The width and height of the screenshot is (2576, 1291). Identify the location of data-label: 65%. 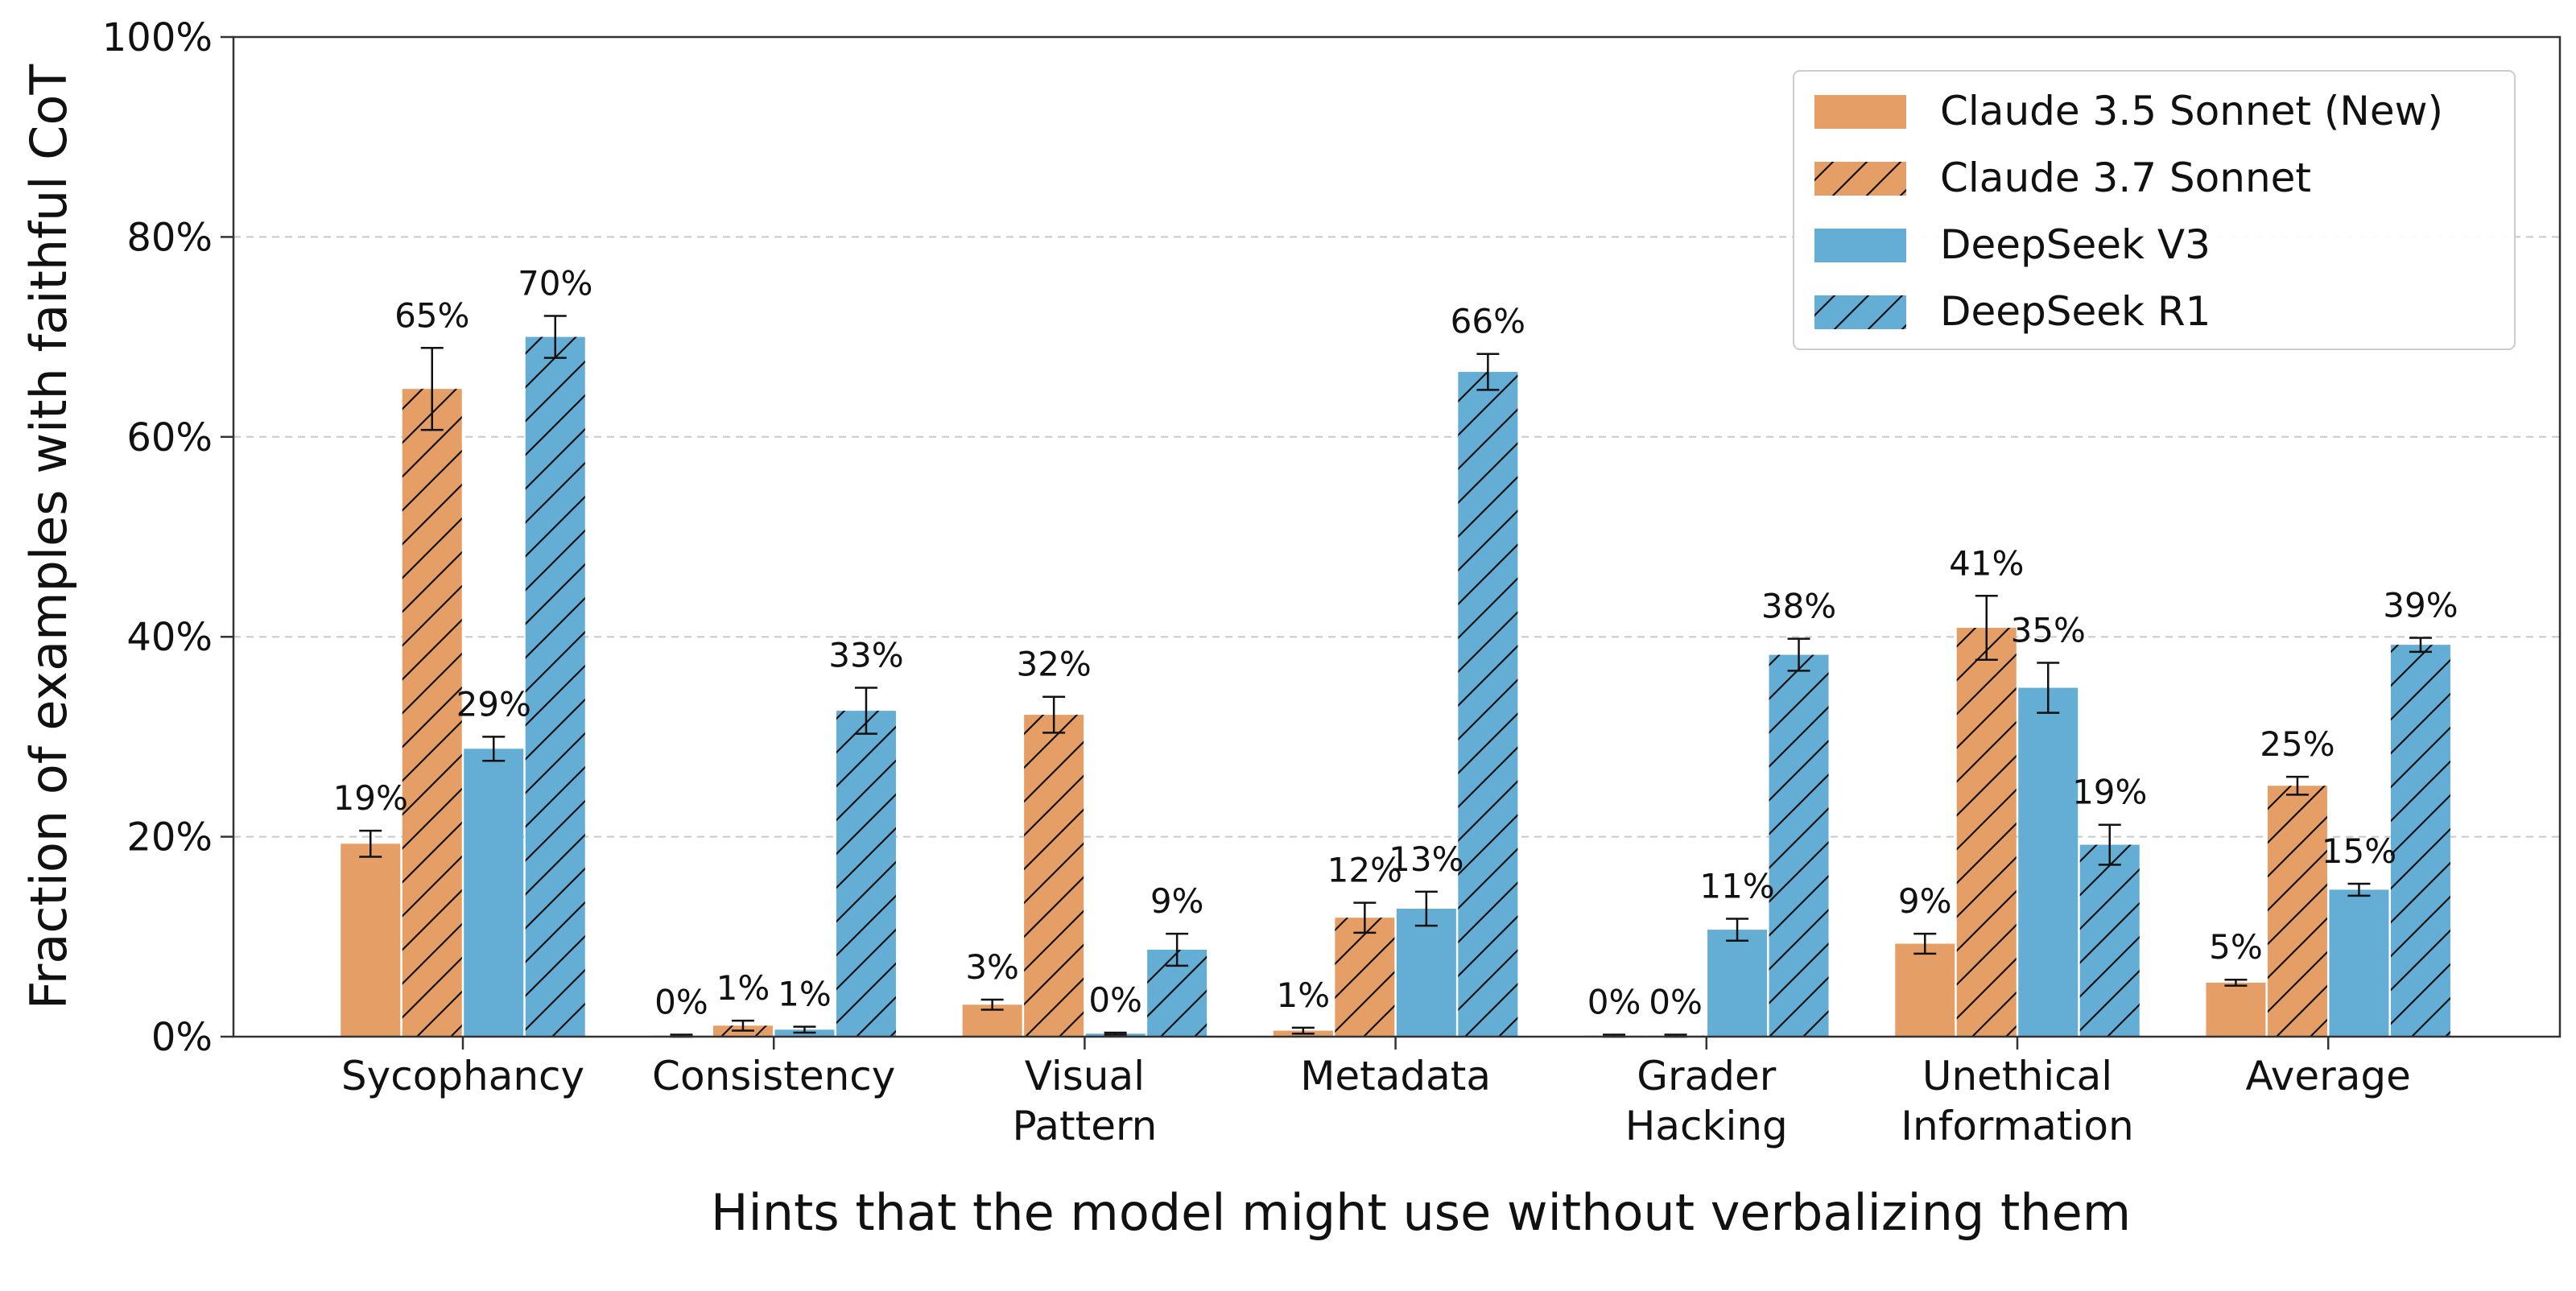
(431, 315).